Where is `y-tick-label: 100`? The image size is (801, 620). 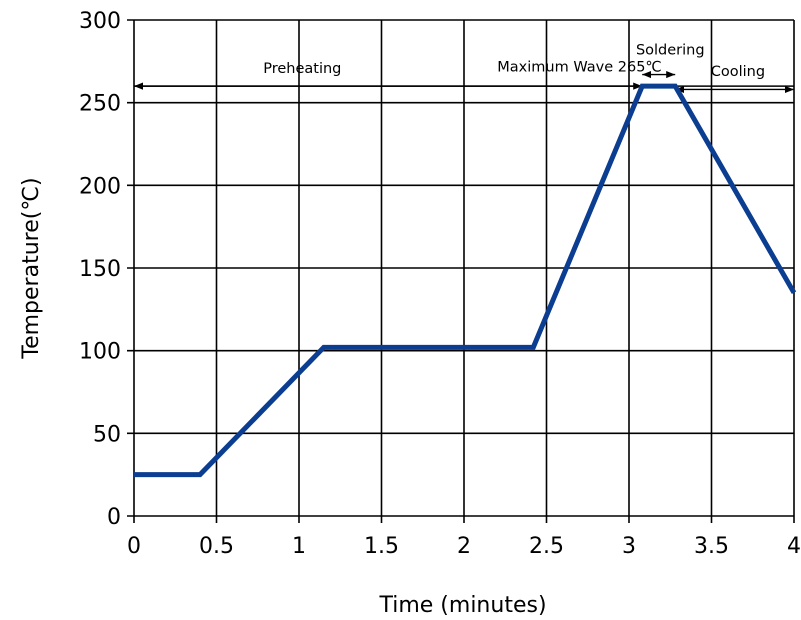 y-tick-label: 100 is located at coordinates (100, 352).